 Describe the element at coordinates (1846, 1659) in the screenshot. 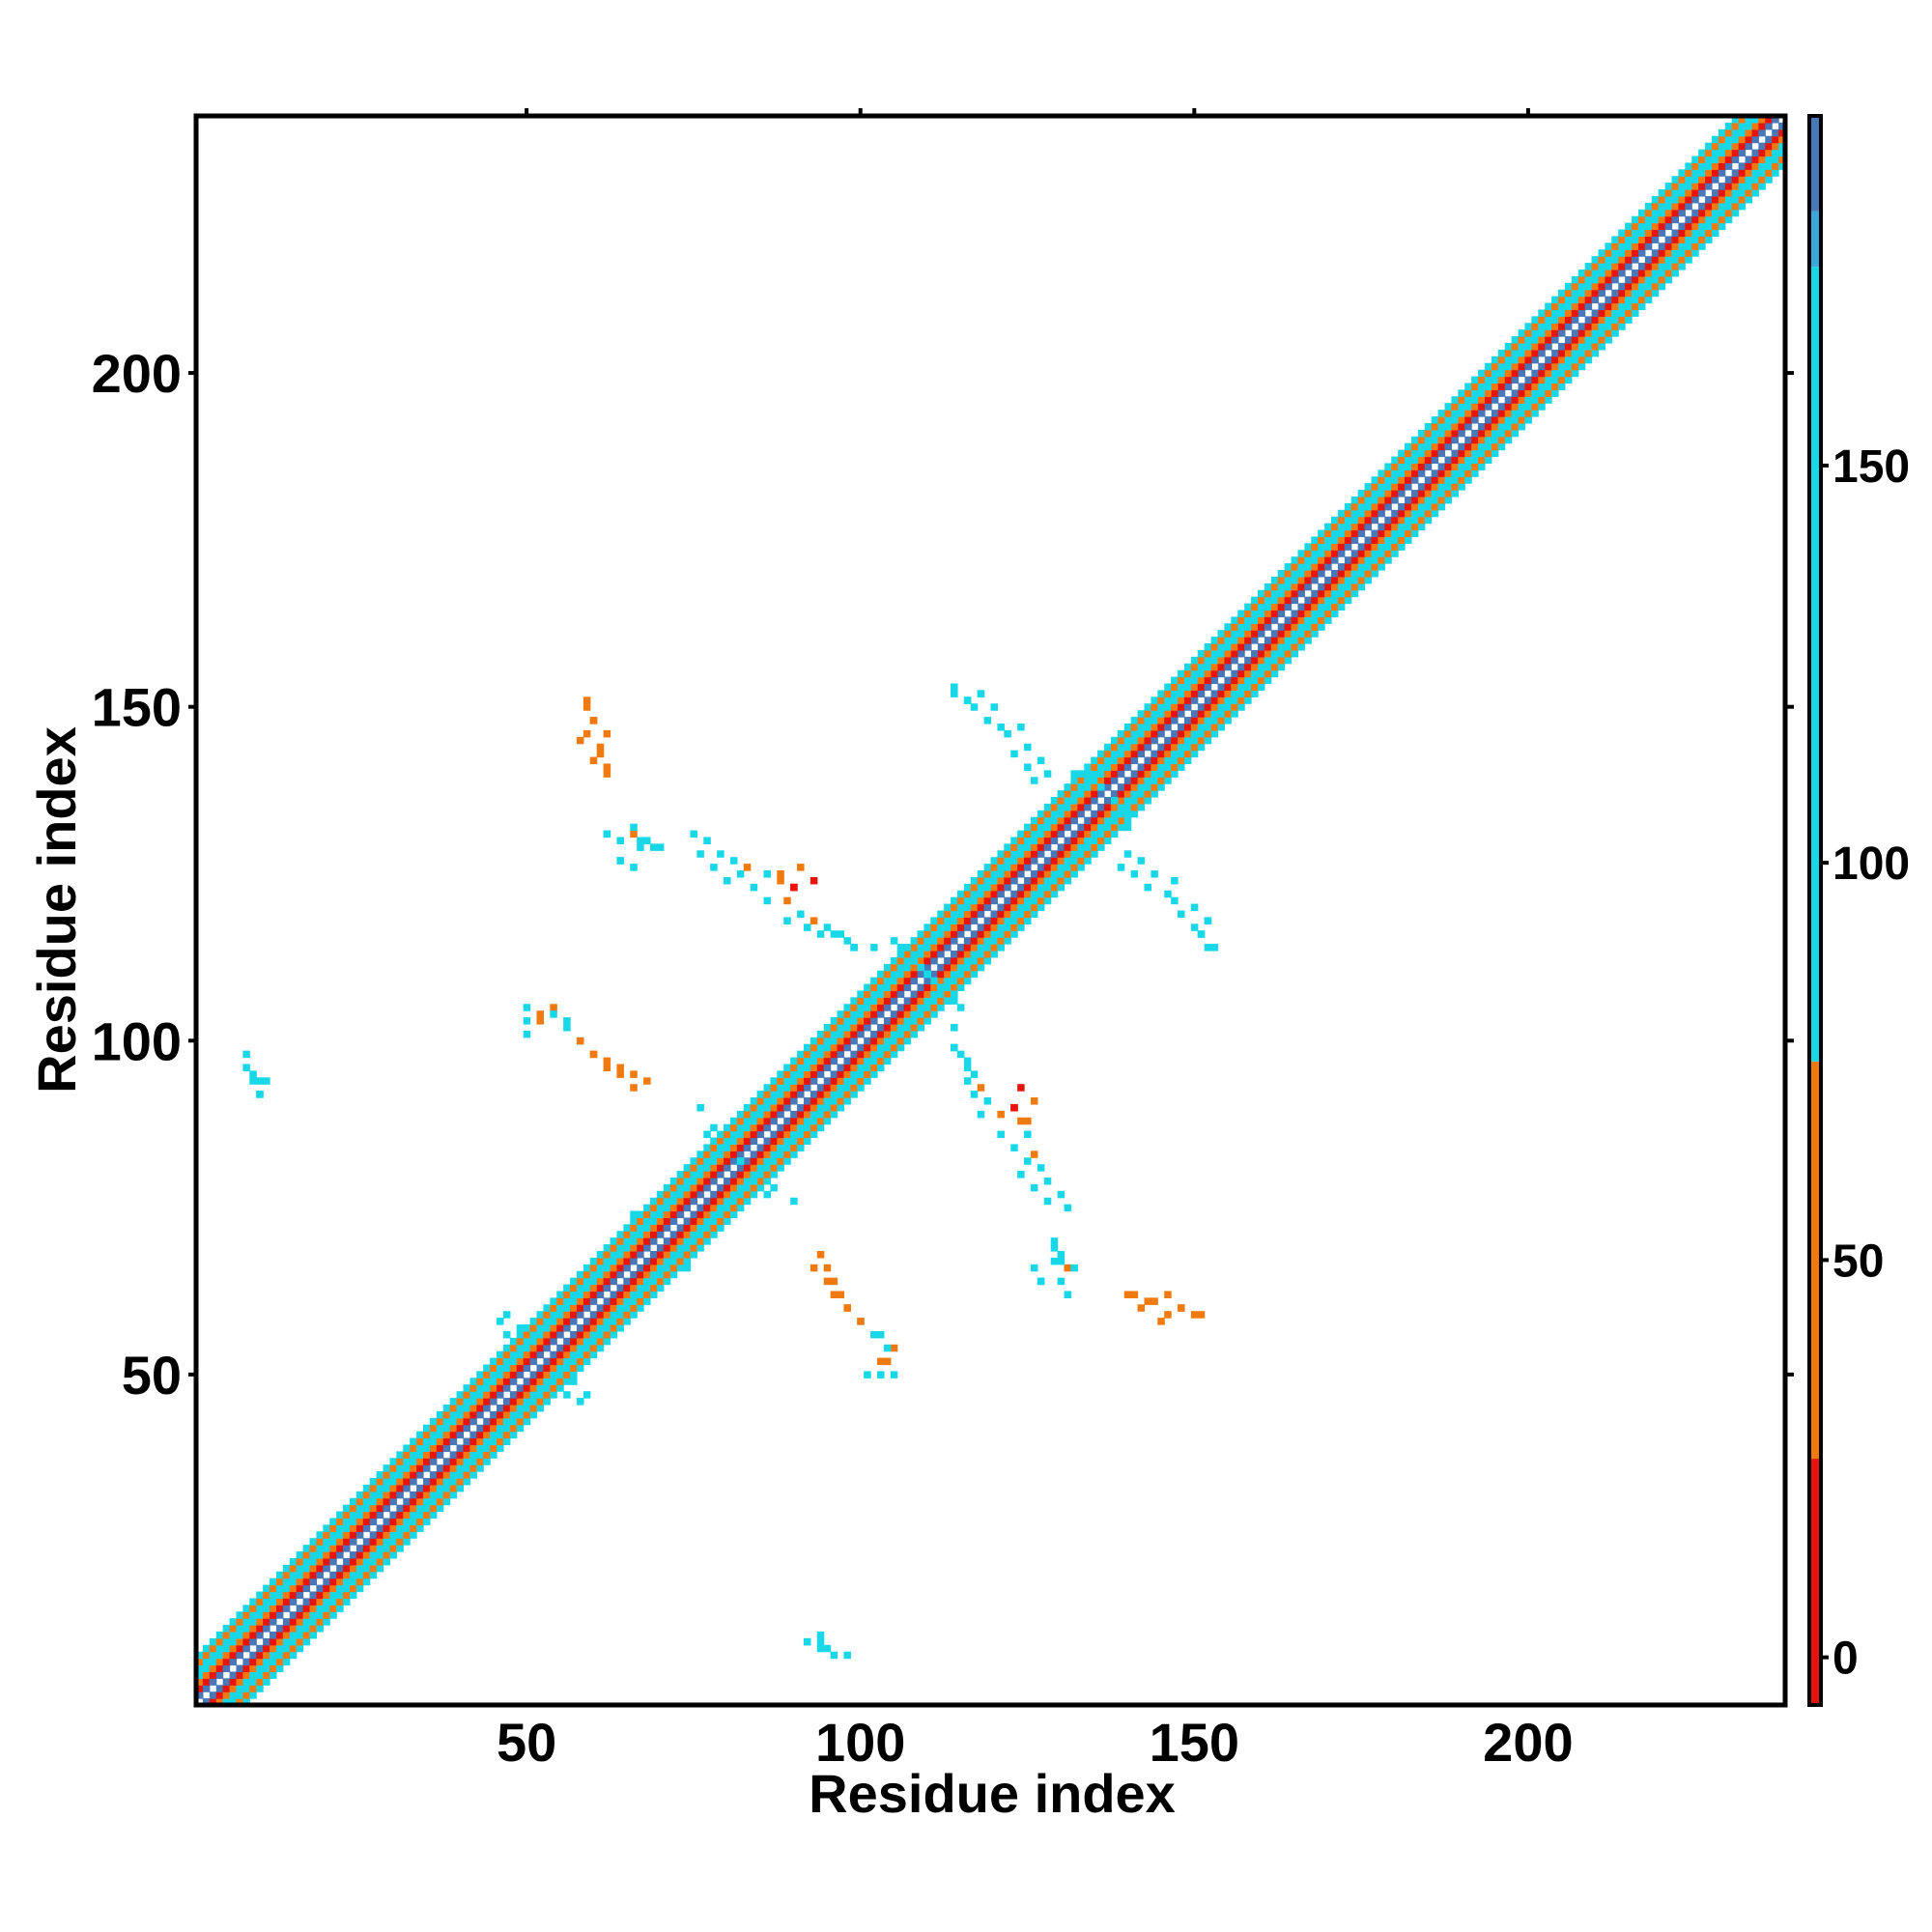

I see `colorbar-tick-label: 0` at that location.